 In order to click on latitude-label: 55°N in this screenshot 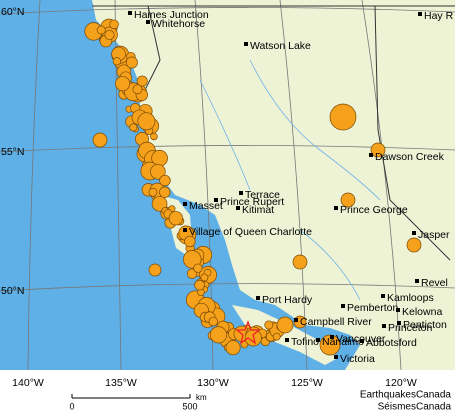, I will do `click(12, 152)`.